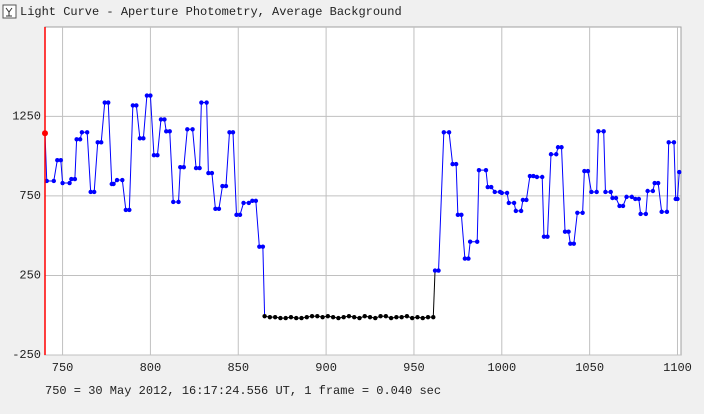 This screenshot has height=414, width=704. Describe the element at coordinates (326, 368) in the screenshot. I see `x-tick-label: 900` at that location.